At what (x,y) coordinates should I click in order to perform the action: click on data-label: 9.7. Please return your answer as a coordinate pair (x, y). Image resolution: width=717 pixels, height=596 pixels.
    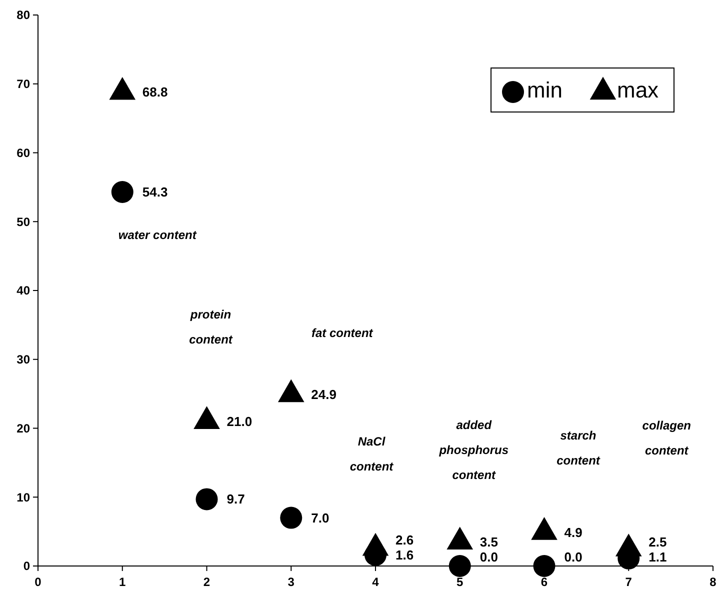
    Looking at the image, I should click on (235, 499).